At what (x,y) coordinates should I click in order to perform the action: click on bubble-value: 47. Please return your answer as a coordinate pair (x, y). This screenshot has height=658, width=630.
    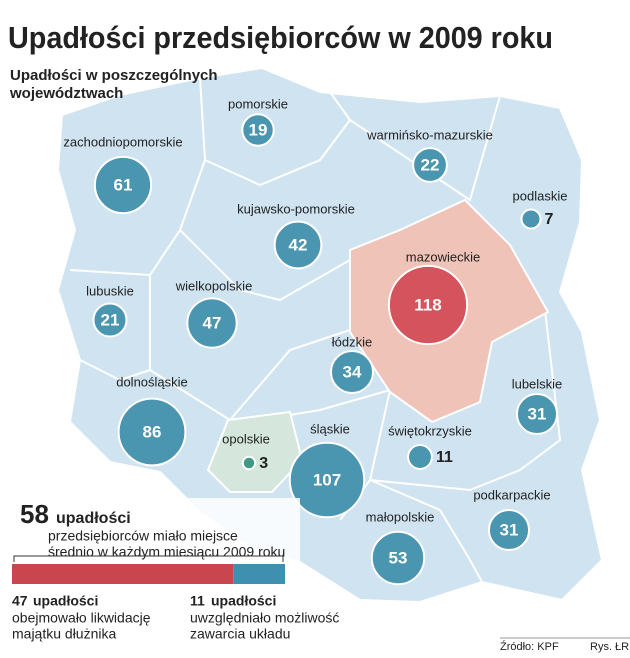
    Looking at the image, I should click on (212, 322).